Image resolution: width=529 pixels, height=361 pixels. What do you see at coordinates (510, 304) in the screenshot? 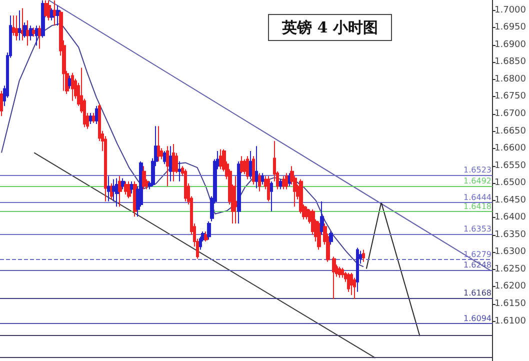
I see `y-tick-label: 1.6150` at bounding box center [510, 304].